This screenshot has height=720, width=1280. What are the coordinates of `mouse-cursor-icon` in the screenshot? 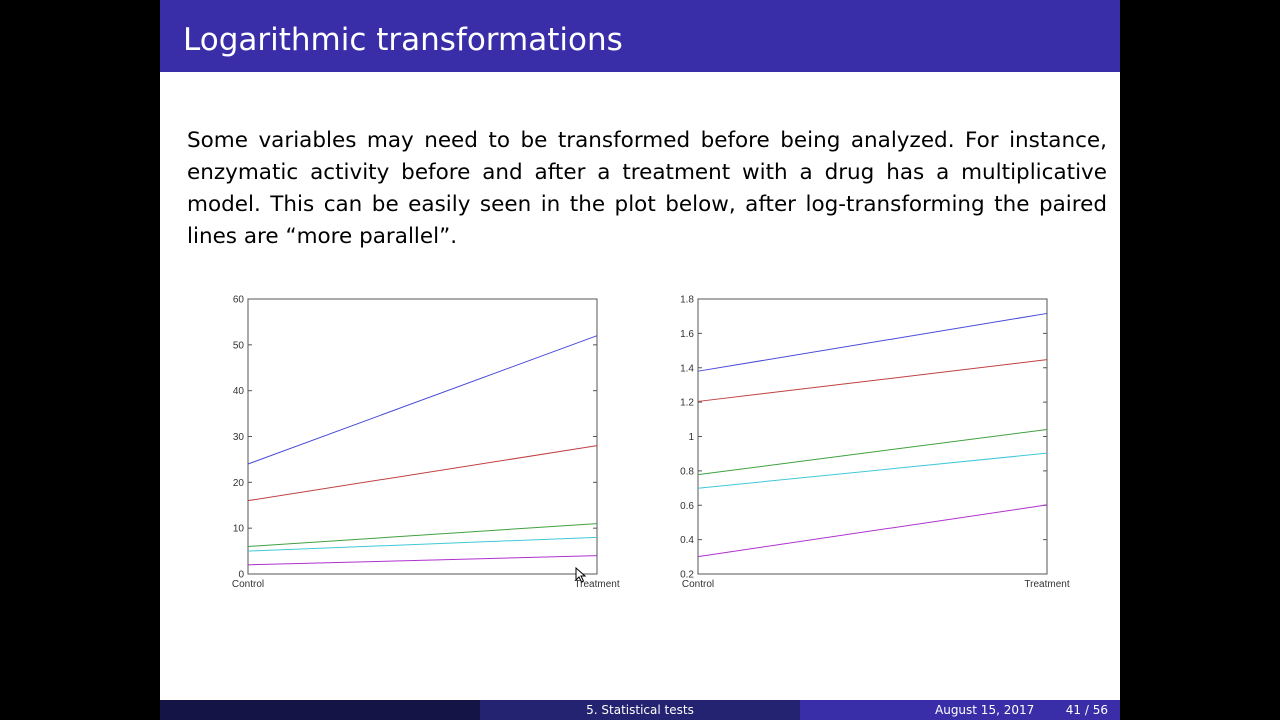 It's located at (581, 575).